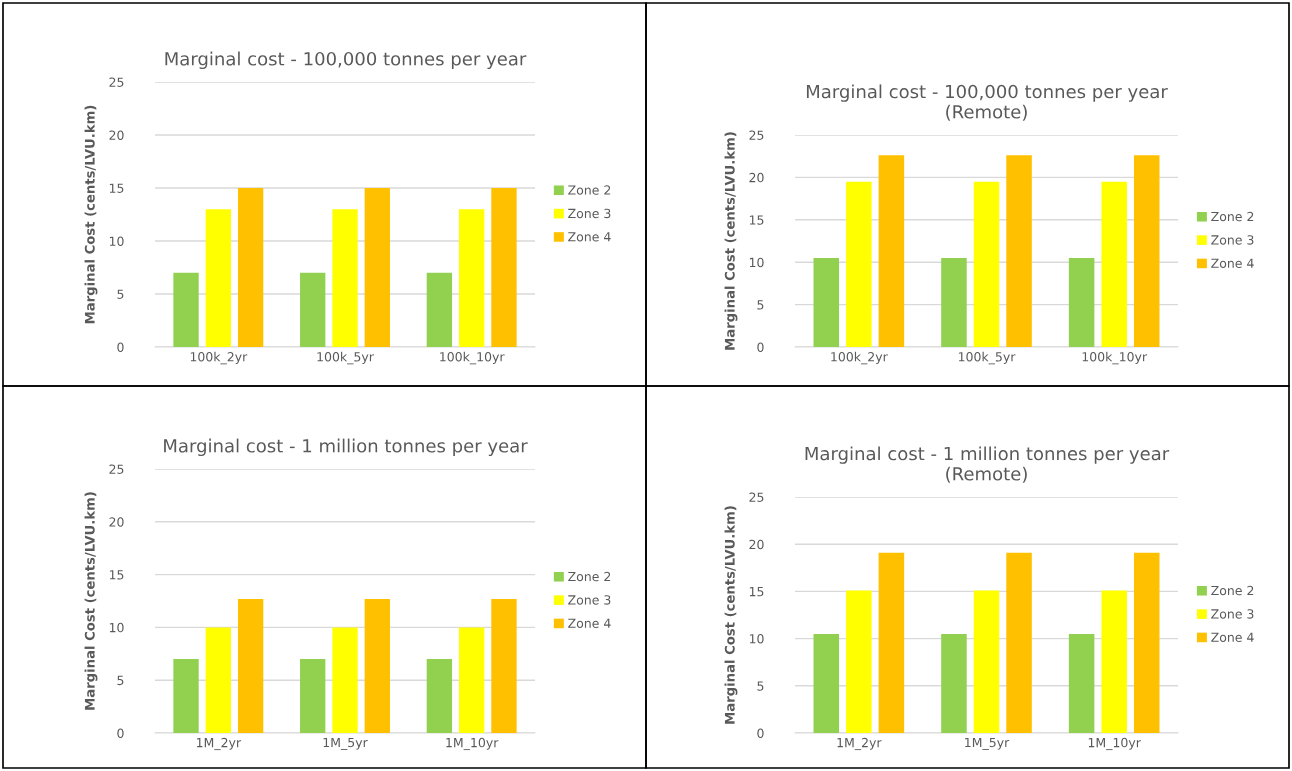  Describe the element at coordinates (346, 447) in the screenshot. I see `chart-title: Marginal cost - 1 million tonnes per year` at that location.